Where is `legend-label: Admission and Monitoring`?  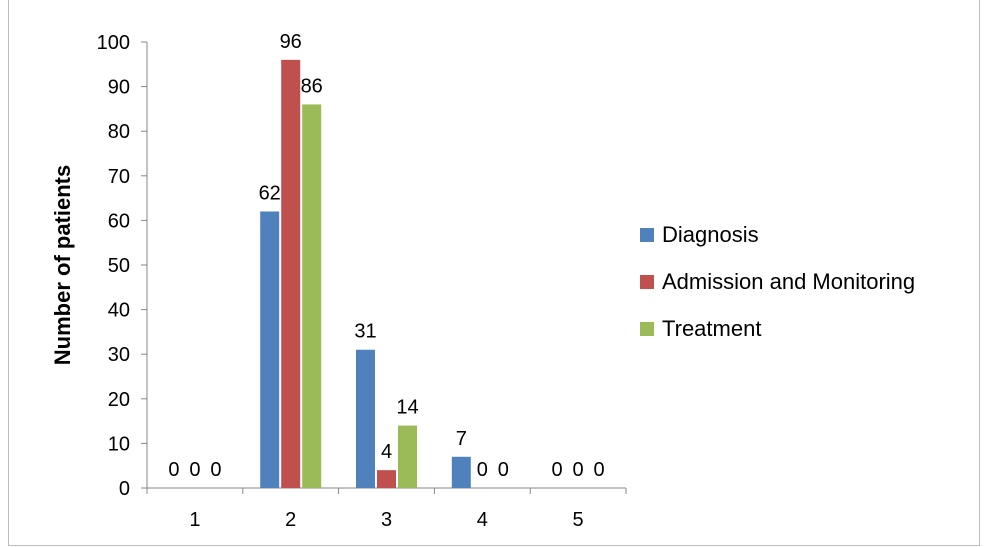 legend-label: Admission and Monitoring is located at coordinates (789, 281).